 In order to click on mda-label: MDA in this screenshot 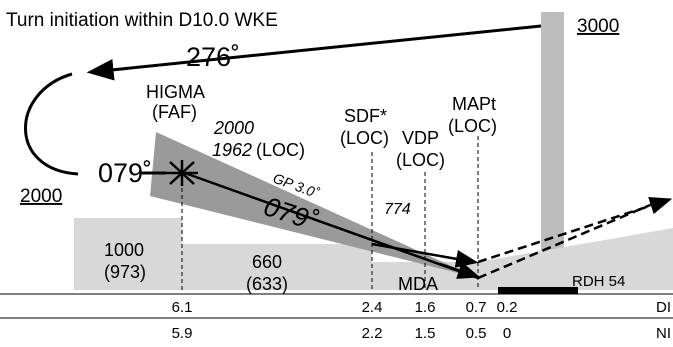, I will do `click(418, 284)`.